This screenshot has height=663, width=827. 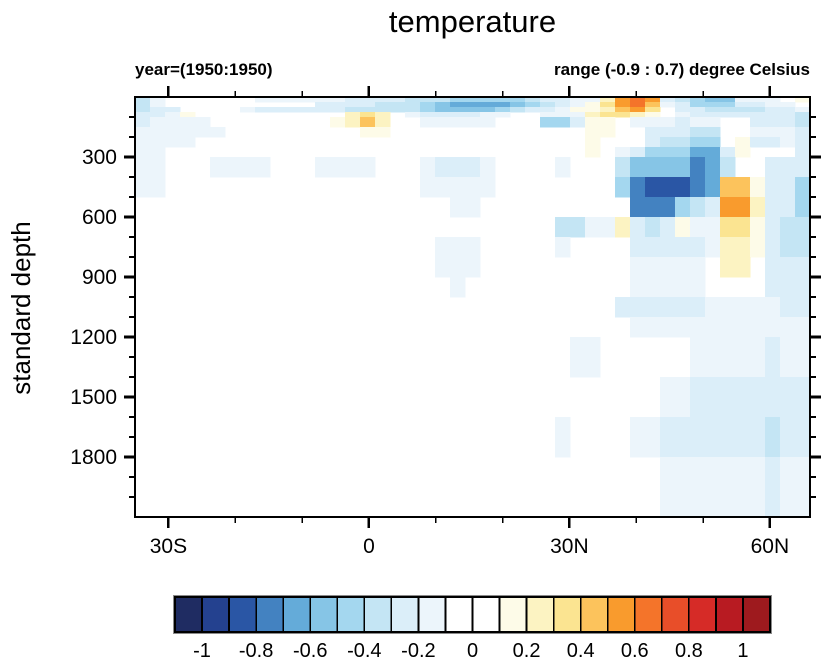 I want to click on colorbar-label: -1, so click(x=202, y=651).